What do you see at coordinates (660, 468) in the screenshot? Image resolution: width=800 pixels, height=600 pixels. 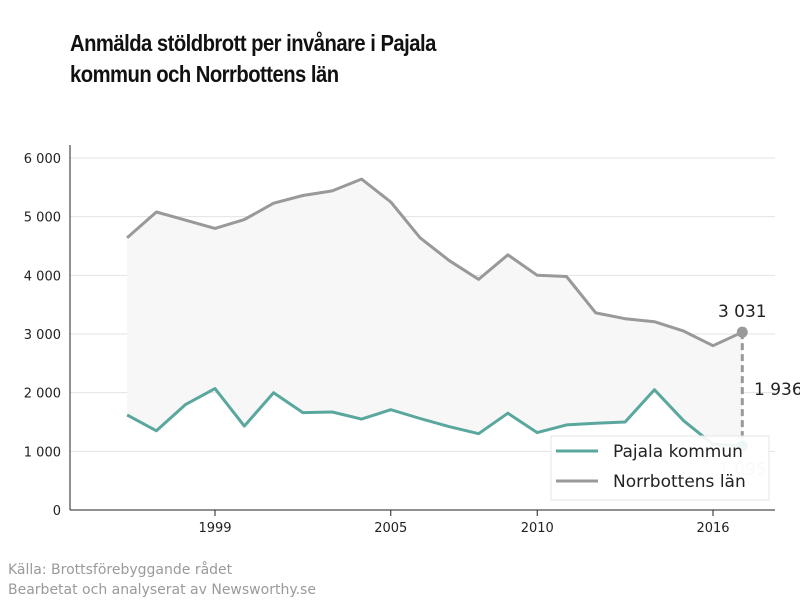 I see `legend-box` at bounding box center [660, 468].